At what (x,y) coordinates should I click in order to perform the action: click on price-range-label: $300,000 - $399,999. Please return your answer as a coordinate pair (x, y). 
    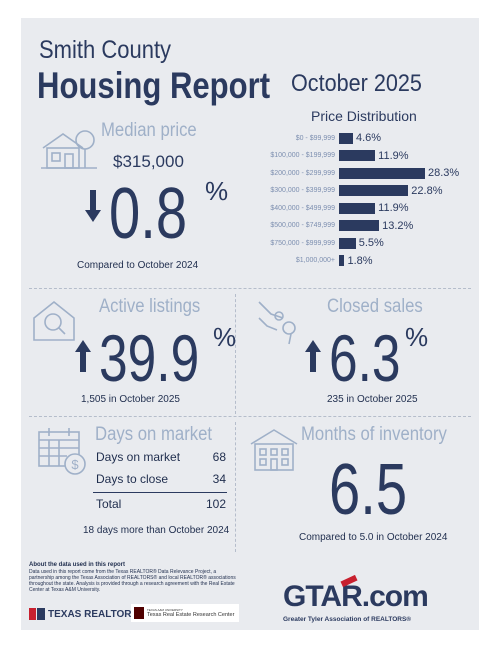
    Looking at the image, I should click on (302, 190).